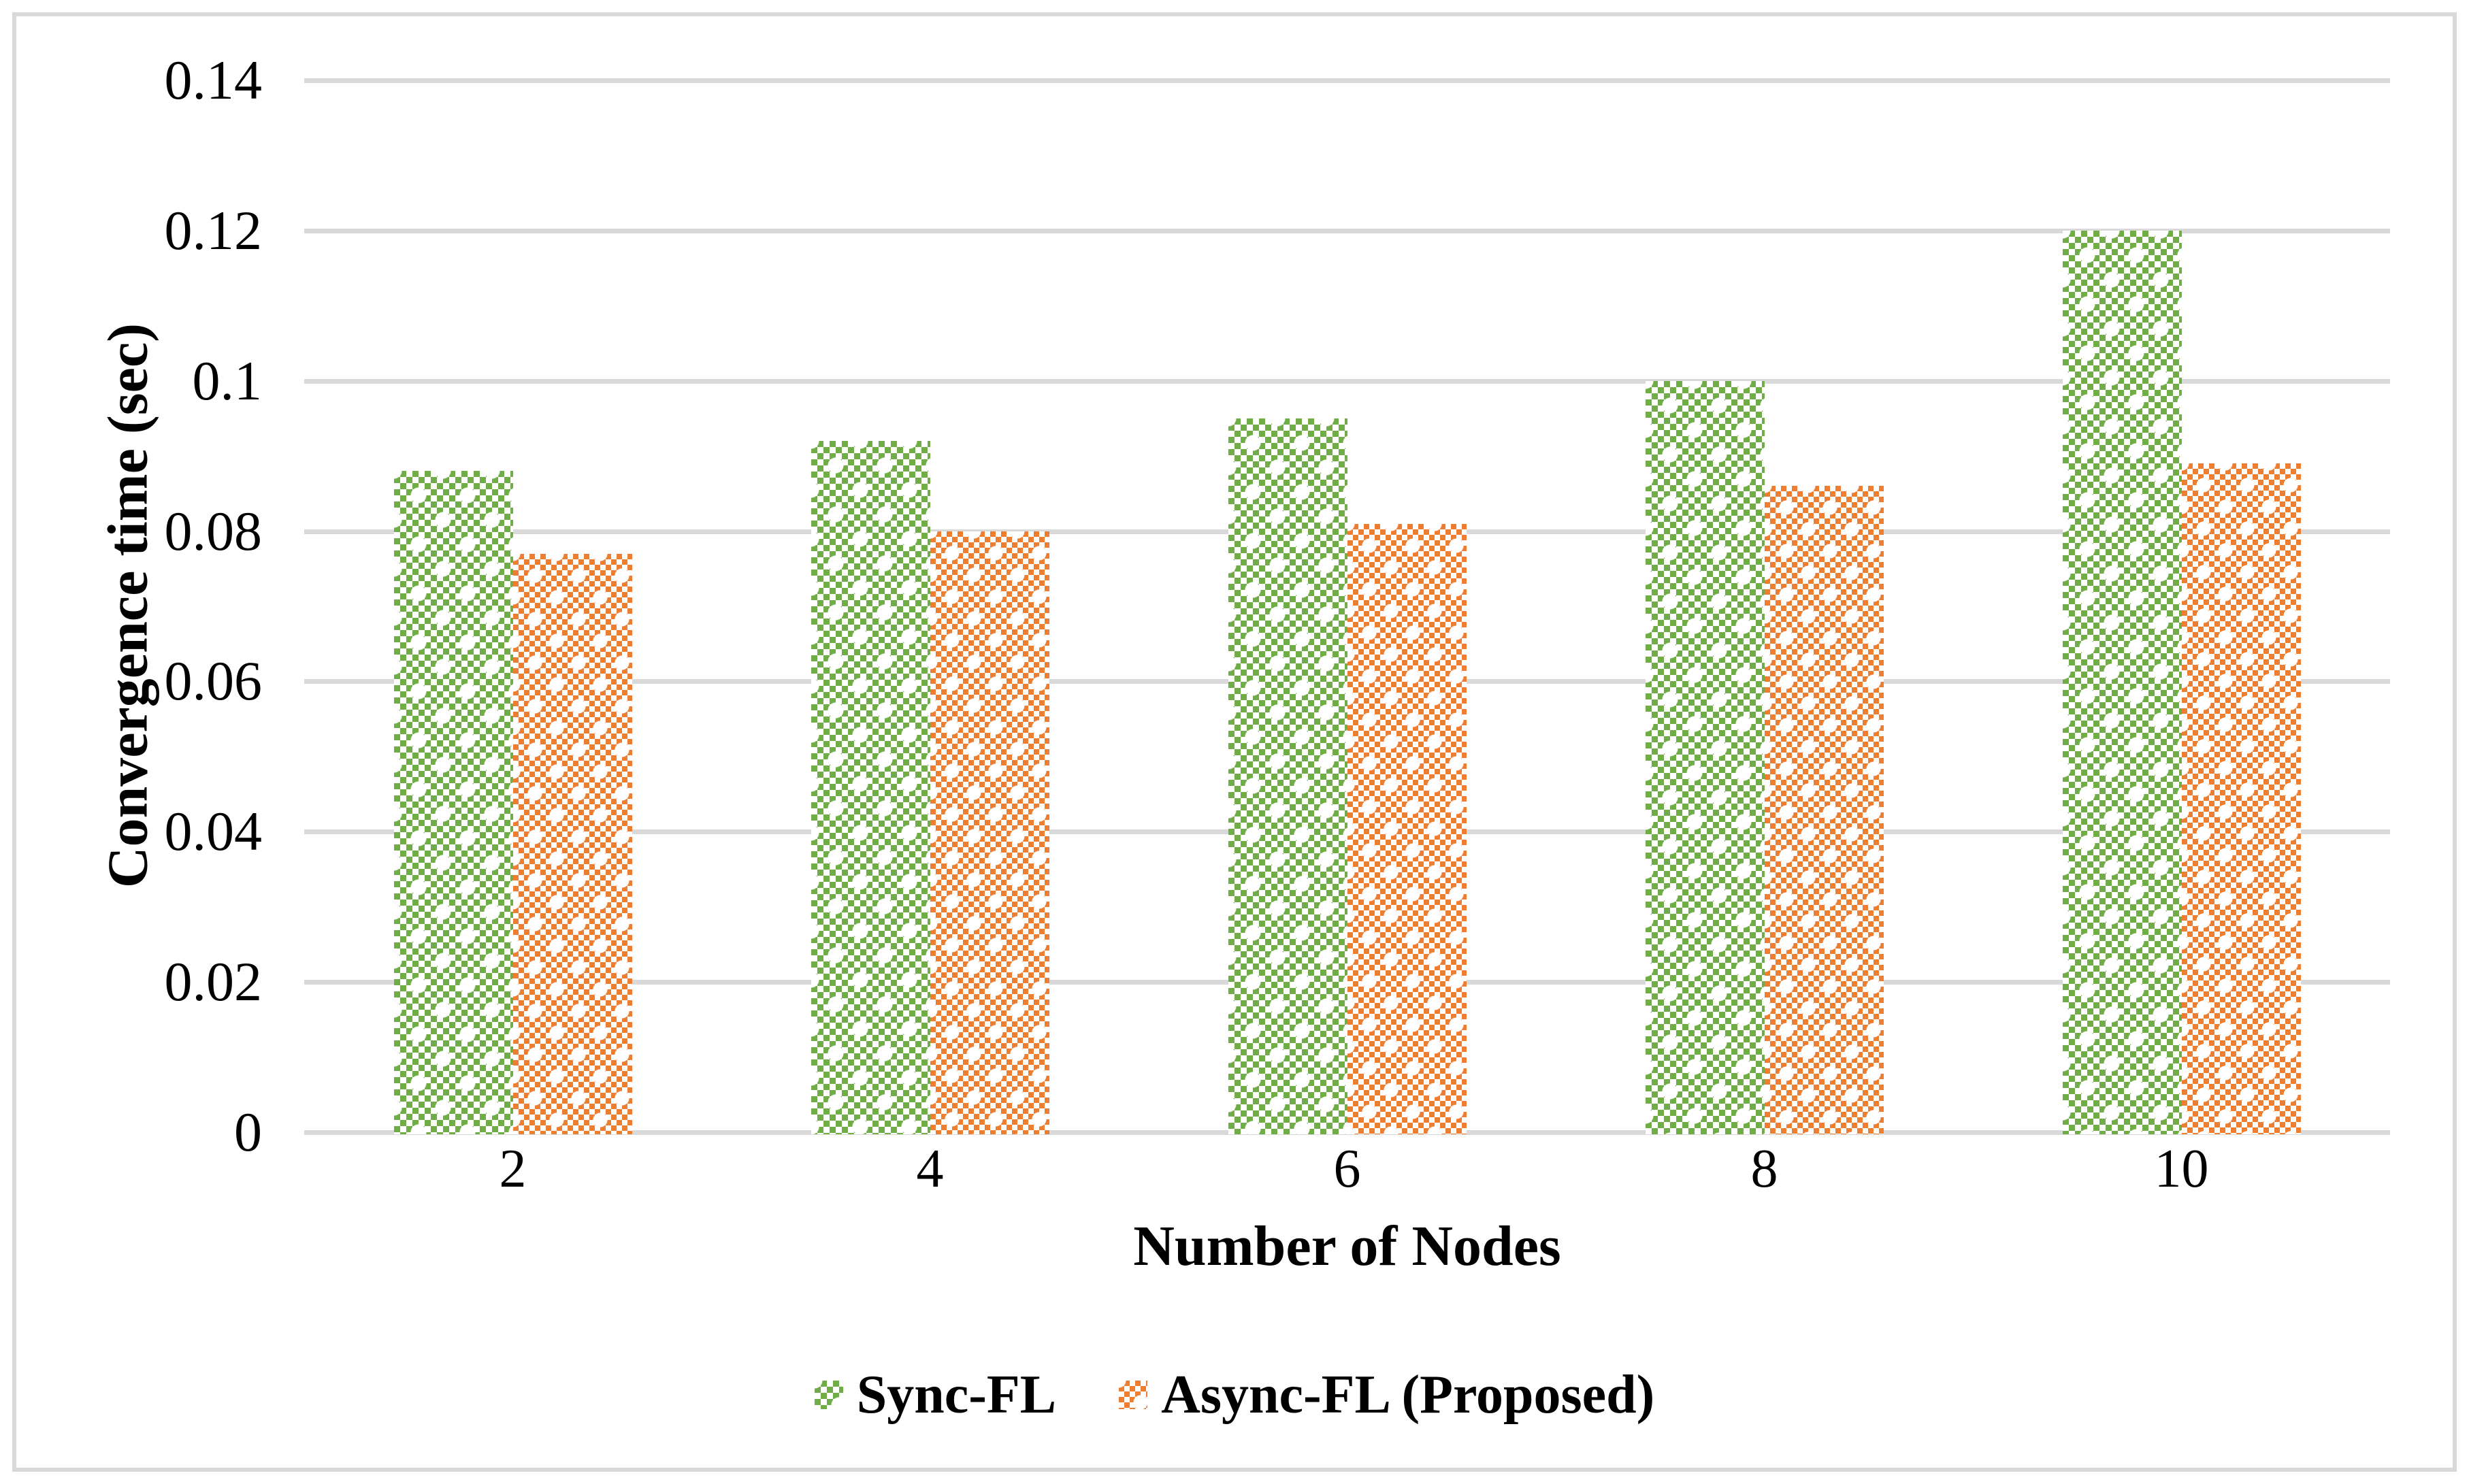 The height and width of the screenshot is (1484, 2469). I want to click on x-tick-label: 10, so click(2181, 1169).